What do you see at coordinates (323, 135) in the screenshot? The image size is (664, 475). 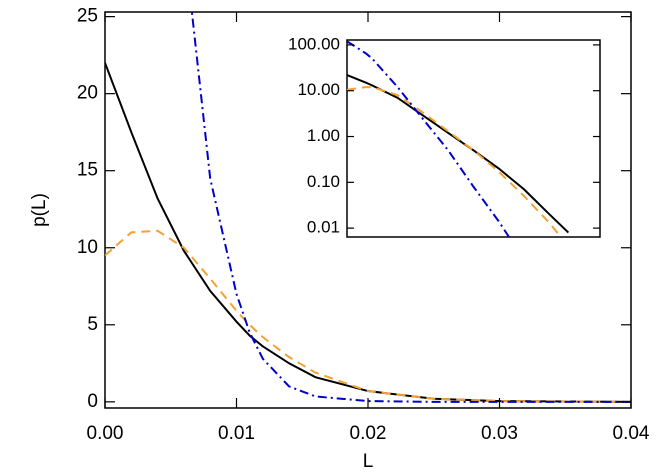 I see `y-tick-label: 1.00` at bounding box center [323, 135].